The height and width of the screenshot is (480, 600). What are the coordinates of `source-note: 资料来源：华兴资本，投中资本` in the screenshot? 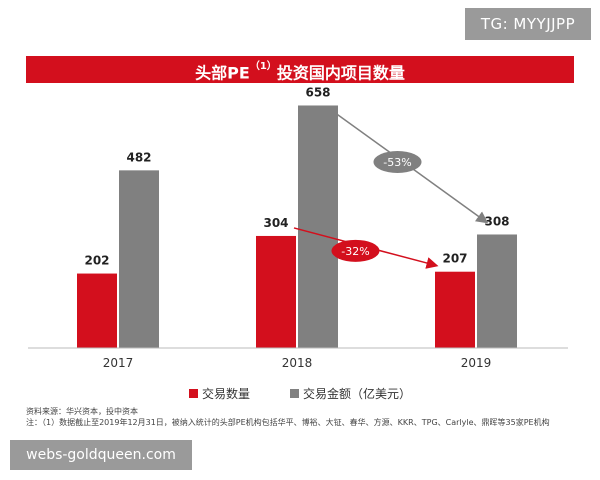 It's located at (82, 411).